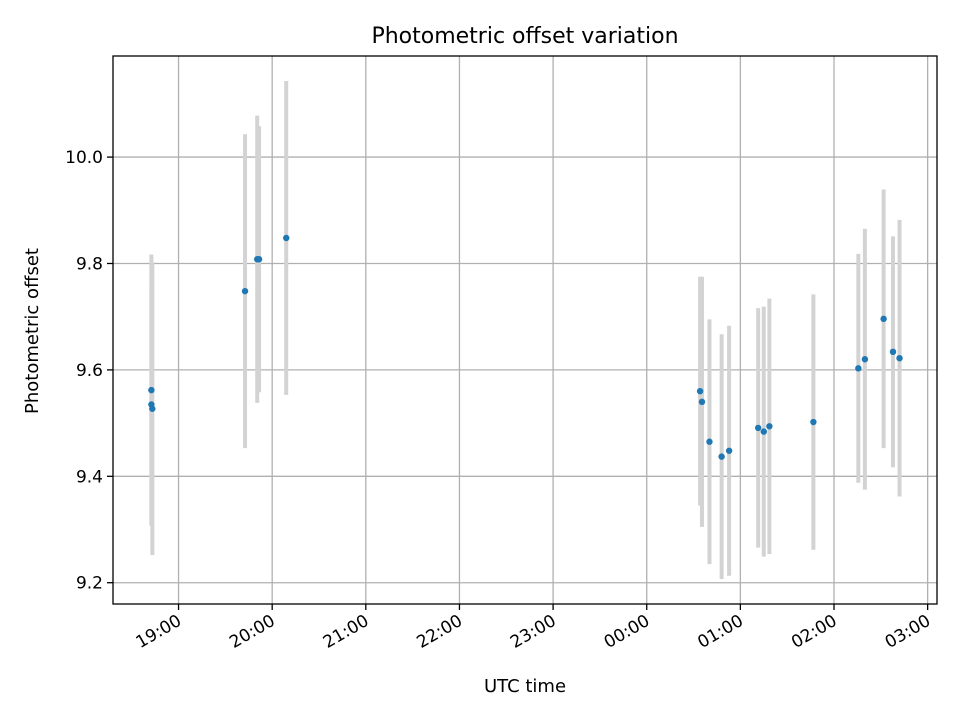 The height and width of the screenshot is (720, 960). I want to click on y-axis-label: Photometric offset, so click(32, 331).